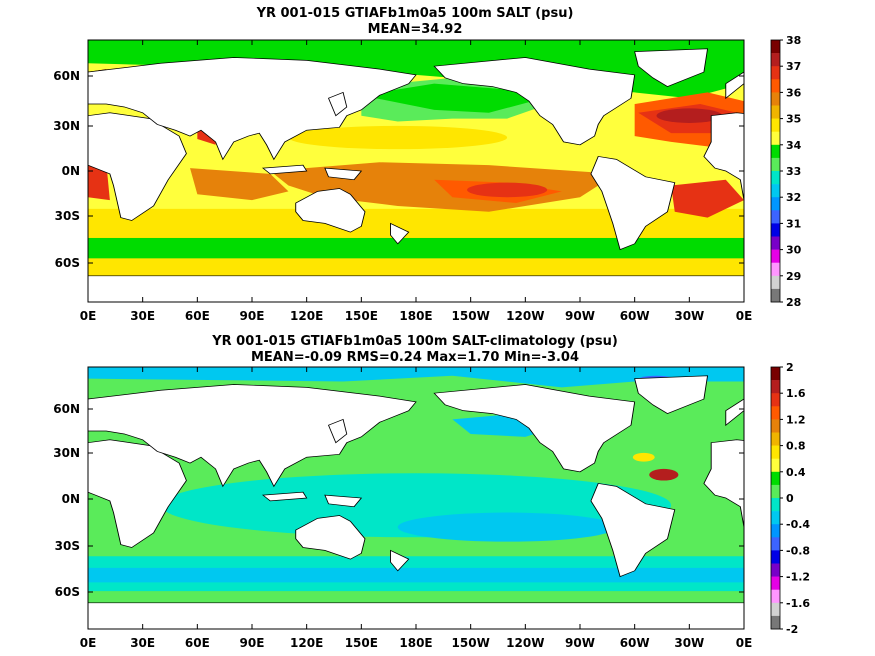 The width and height of the screenshot is (875, 656). What do you see at coordinates (794, 250) in the screenshot?
I see `colorbar-label: 30` at bounding box center [794, 250].